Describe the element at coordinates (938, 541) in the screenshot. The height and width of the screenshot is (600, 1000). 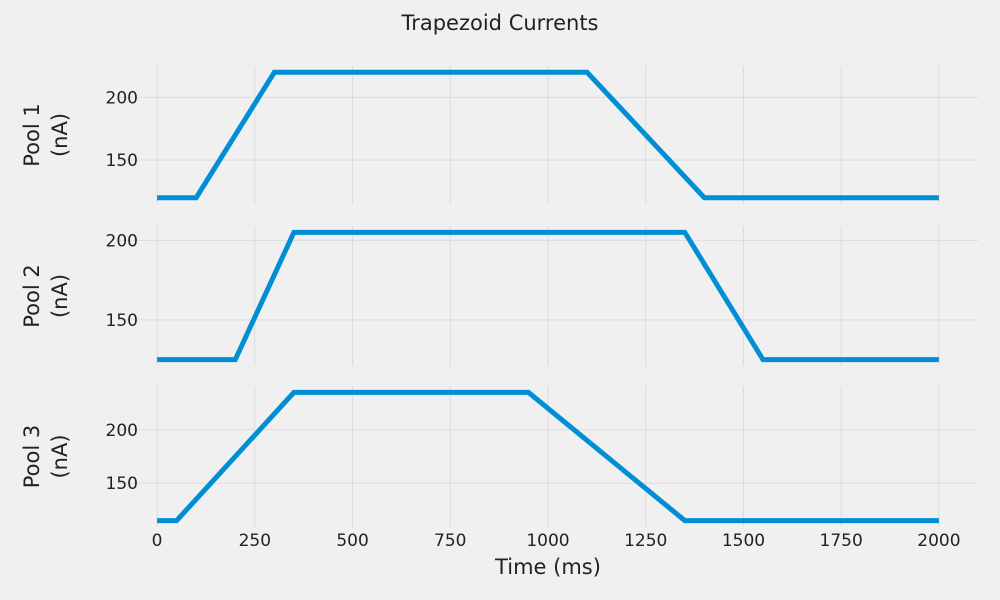
I see `x-tick-label: 2000` at that location.